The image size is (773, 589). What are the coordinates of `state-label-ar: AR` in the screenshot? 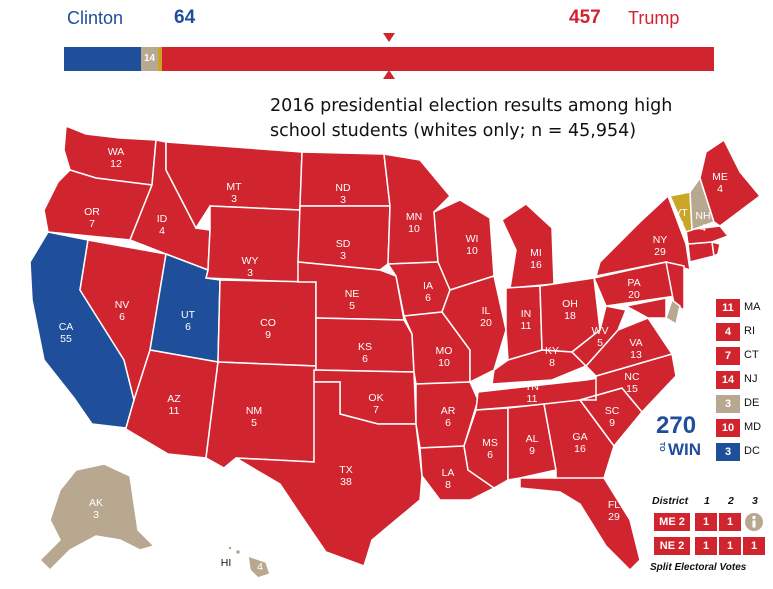 It's located at (448, 411).